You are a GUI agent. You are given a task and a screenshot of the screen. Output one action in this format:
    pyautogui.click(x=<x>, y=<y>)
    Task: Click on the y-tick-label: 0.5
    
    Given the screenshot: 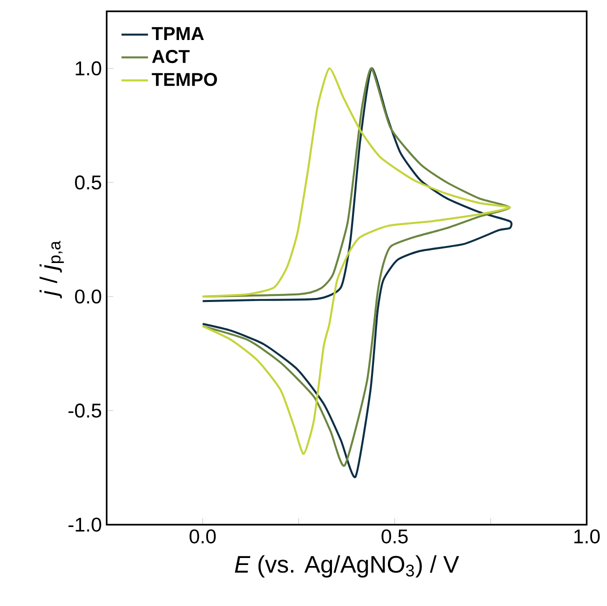 What is the action you would take?
    pyautogui.click(x=88, y=182)
    